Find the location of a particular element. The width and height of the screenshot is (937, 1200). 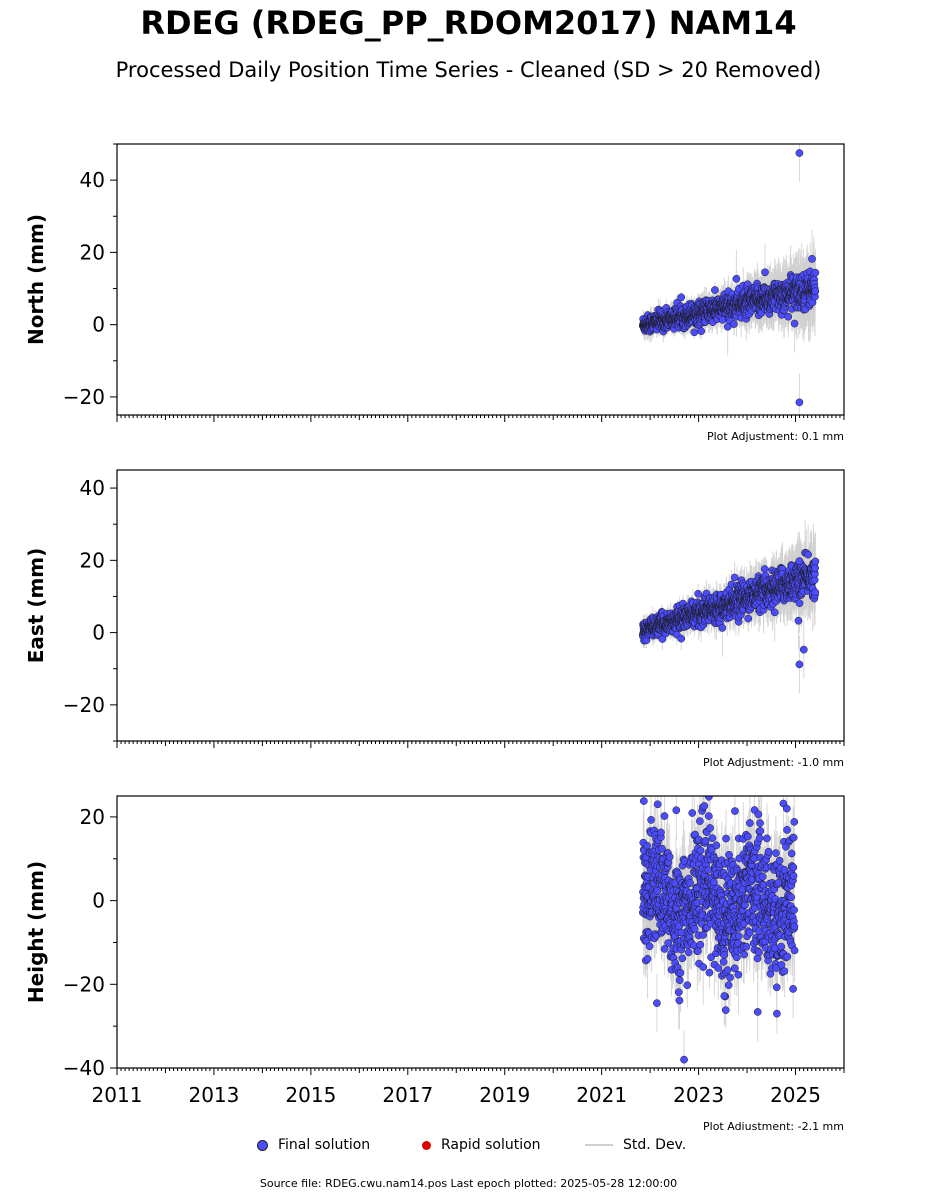

chart-title: RDEG (RDEG_PP_RDOM2017) NAM14 is located at coordinates (468, 23).